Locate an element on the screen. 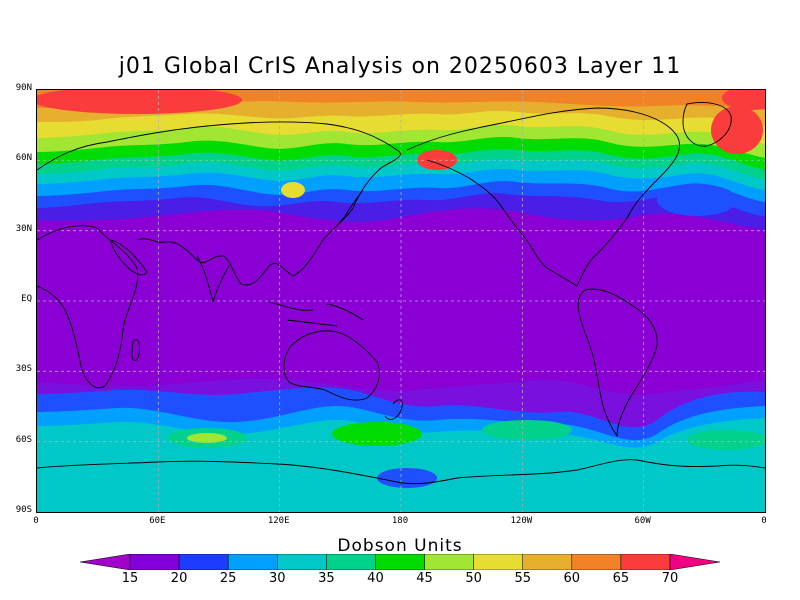 Image resolution: width=800 pixels, height=600 pixels. colorbar-tick-label: 35 is located at coordinates (326, 578).